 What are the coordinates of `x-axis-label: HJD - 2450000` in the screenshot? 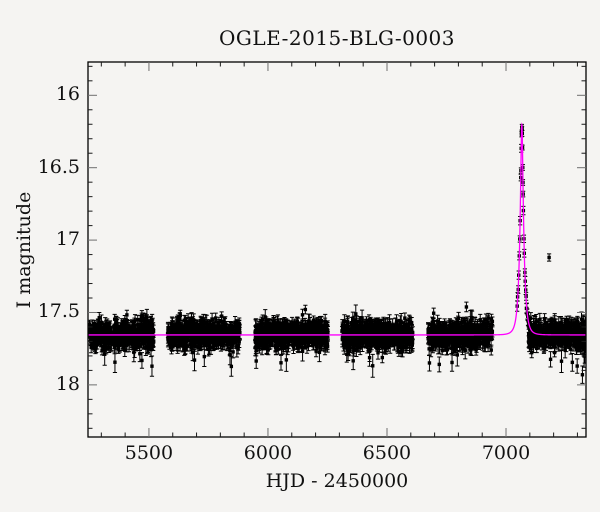 It's located at (337, 481).